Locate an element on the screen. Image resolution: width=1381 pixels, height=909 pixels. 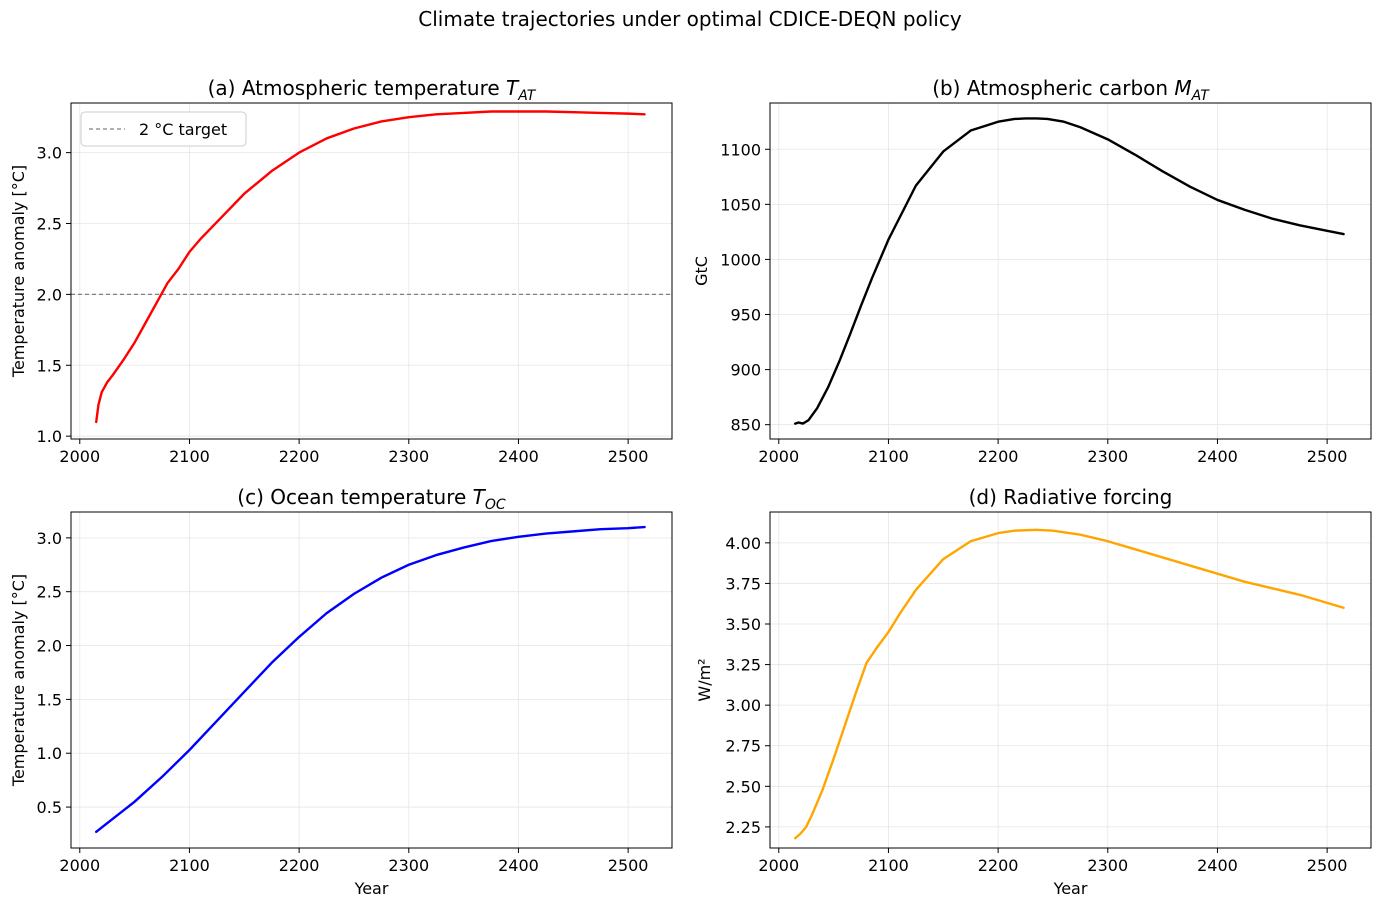
panel-c-series is located at coordinates (370, 679).